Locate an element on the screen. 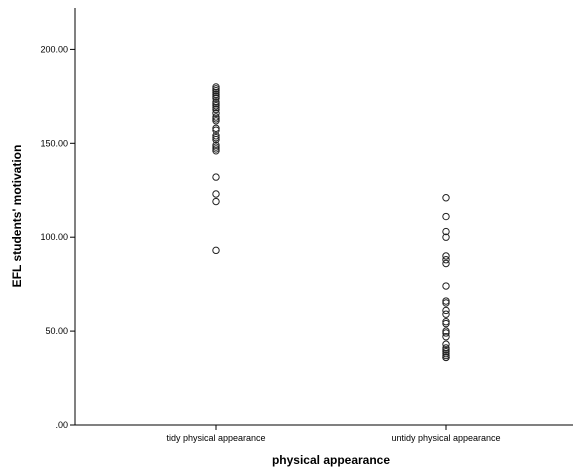  y-tick-label: 150.00 is located at coordinates (54, 143).